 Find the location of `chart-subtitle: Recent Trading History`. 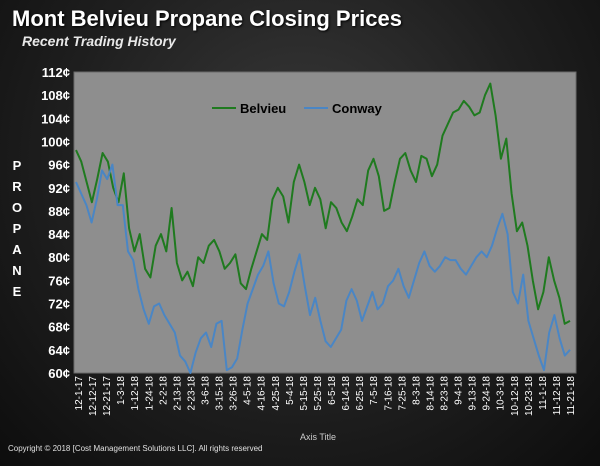

chart-subtitle: Recent Trading History is located at coordinates (99, 41).